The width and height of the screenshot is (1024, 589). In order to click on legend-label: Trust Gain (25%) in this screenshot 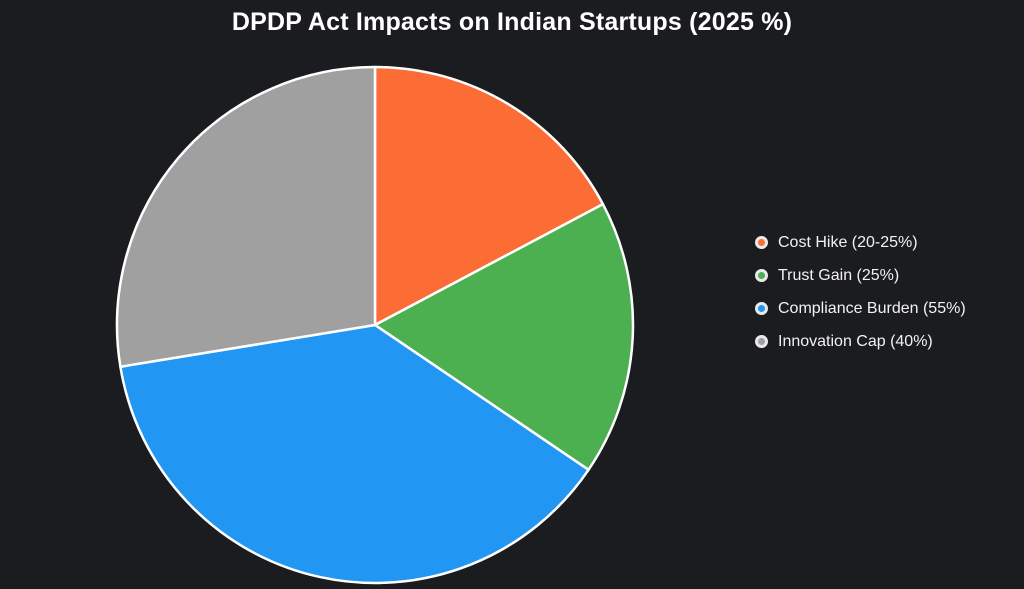, I will do `click(839, 275)`.